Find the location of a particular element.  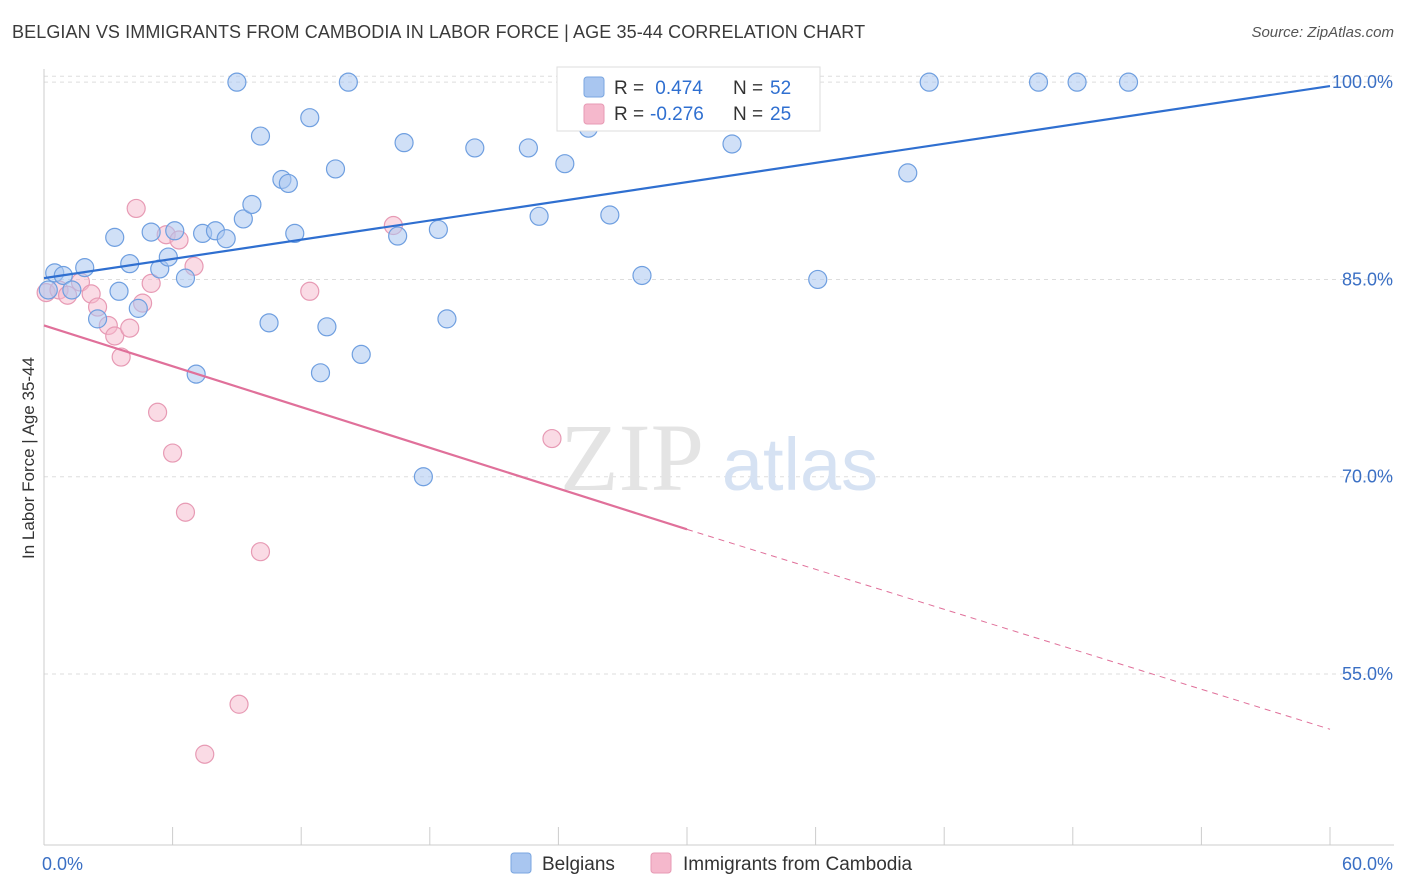

source-credit: Source: ZipAtlas.com is located at coordinates (1322, 32).